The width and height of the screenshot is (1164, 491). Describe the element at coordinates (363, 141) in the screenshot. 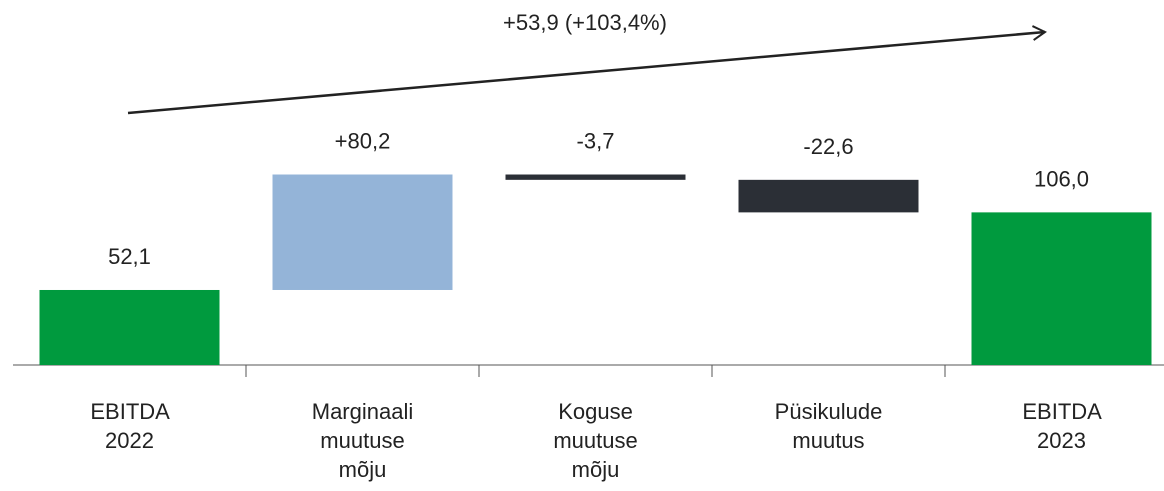

I see `value-label: +80,2` at that location.